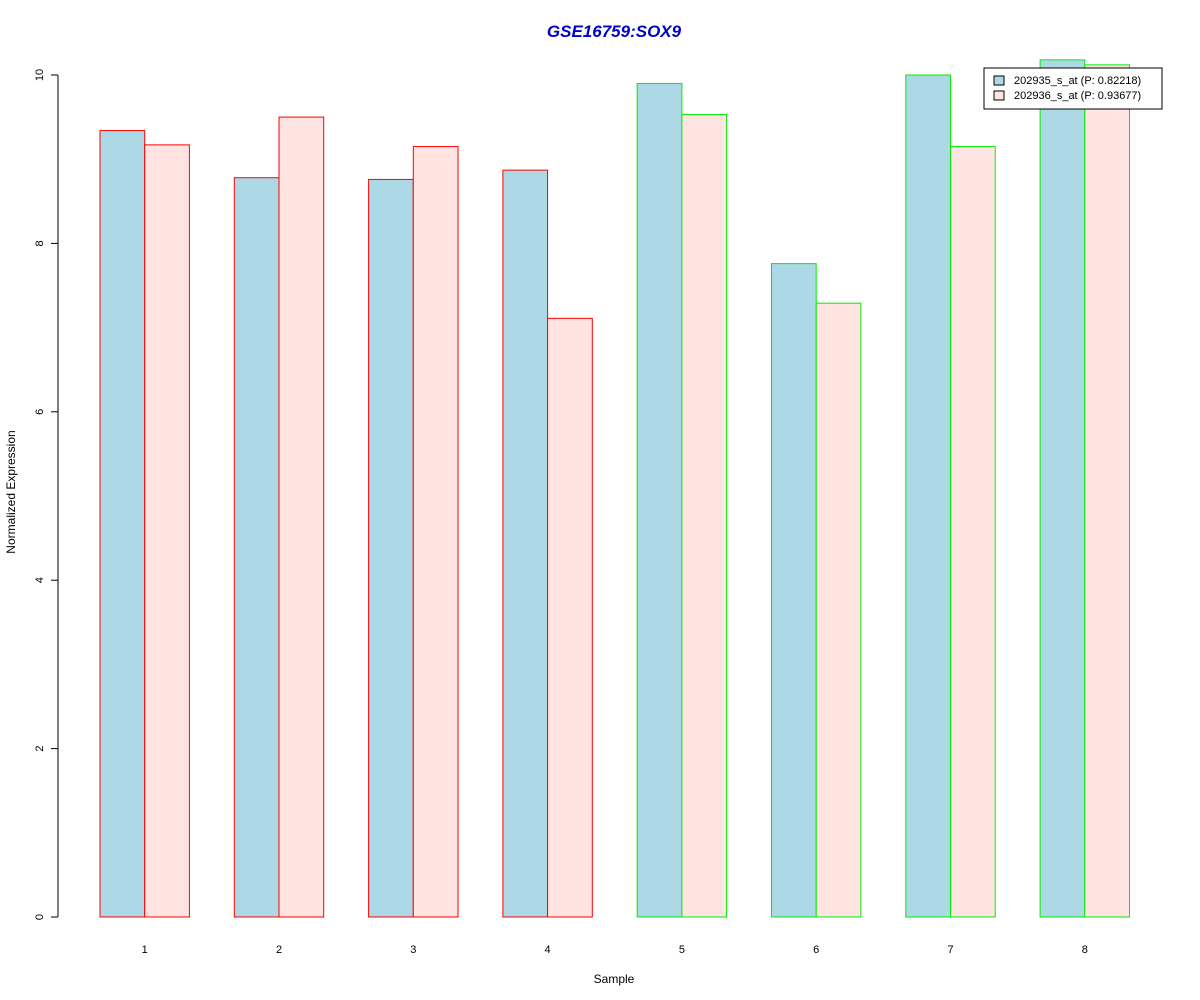 This screenshot has height=1000, width=1200. Describe the element at coordinates (145, 950) in the screenshot. I see `x-tick-label: 1` at that location.